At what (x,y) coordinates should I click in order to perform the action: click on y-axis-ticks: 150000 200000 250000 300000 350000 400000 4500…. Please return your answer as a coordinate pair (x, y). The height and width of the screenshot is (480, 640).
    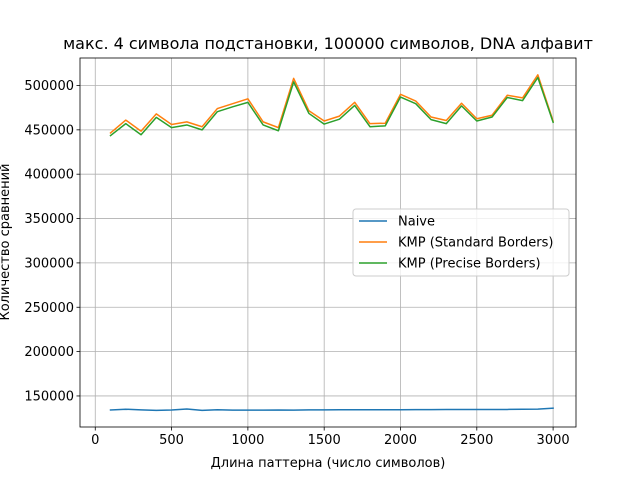
    Looking at the image, I should click on (52, 241).